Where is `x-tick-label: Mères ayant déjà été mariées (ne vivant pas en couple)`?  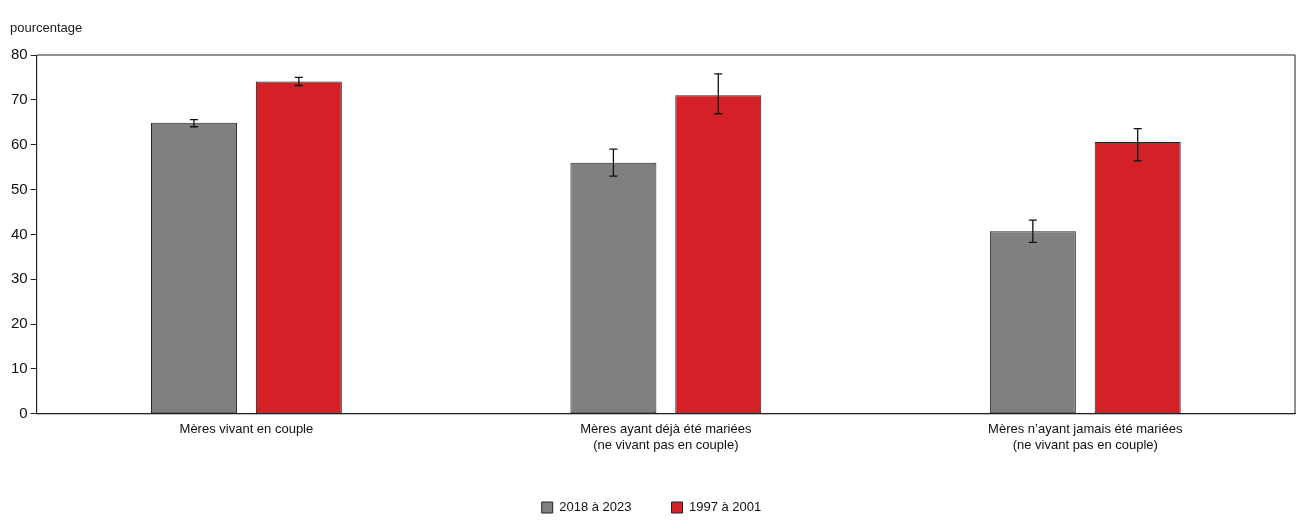
x-tick-label: Mères ayant déjà été mariées (ne vivant pas en couple) is located at coordinates (666, 436).